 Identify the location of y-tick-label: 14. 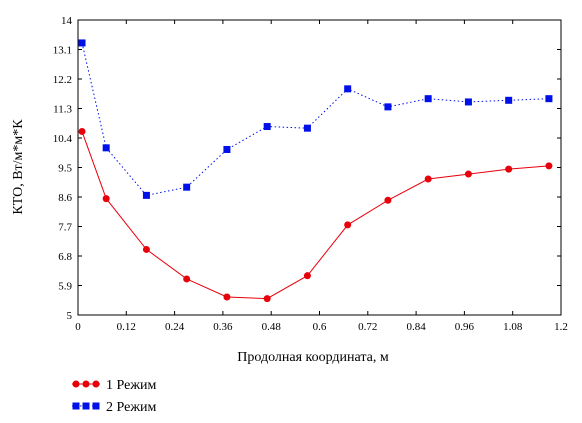
(67, 21).